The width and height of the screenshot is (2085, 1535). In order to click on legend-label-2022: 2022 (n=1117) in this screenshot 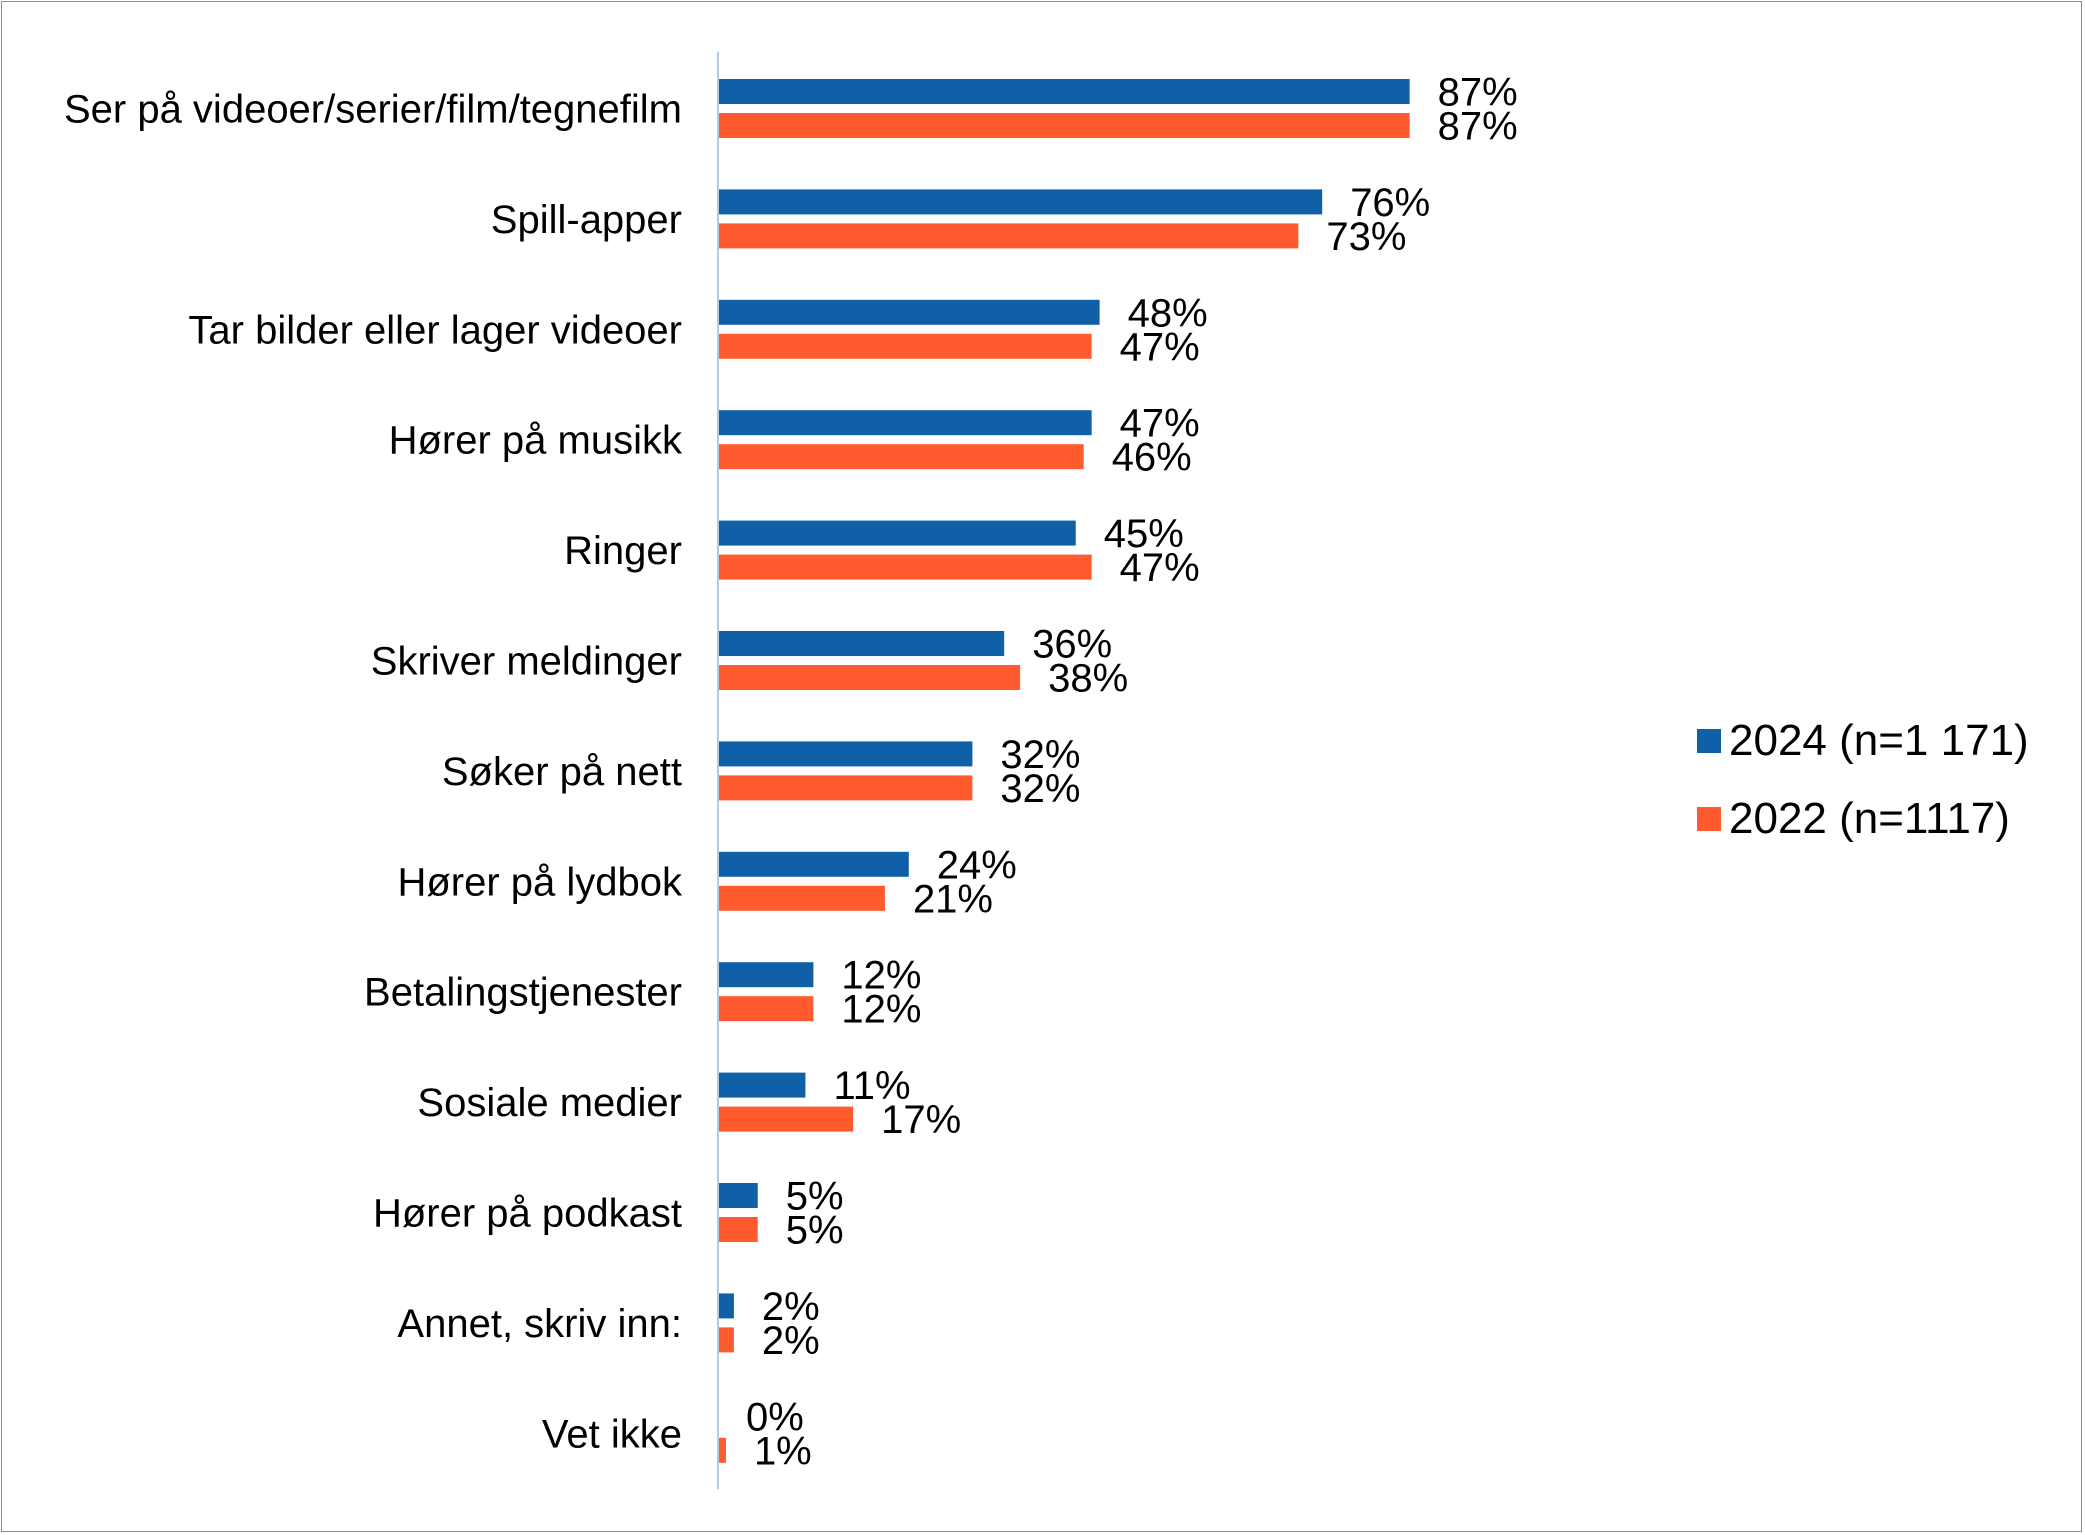, I will do `click(1869, 818)`.